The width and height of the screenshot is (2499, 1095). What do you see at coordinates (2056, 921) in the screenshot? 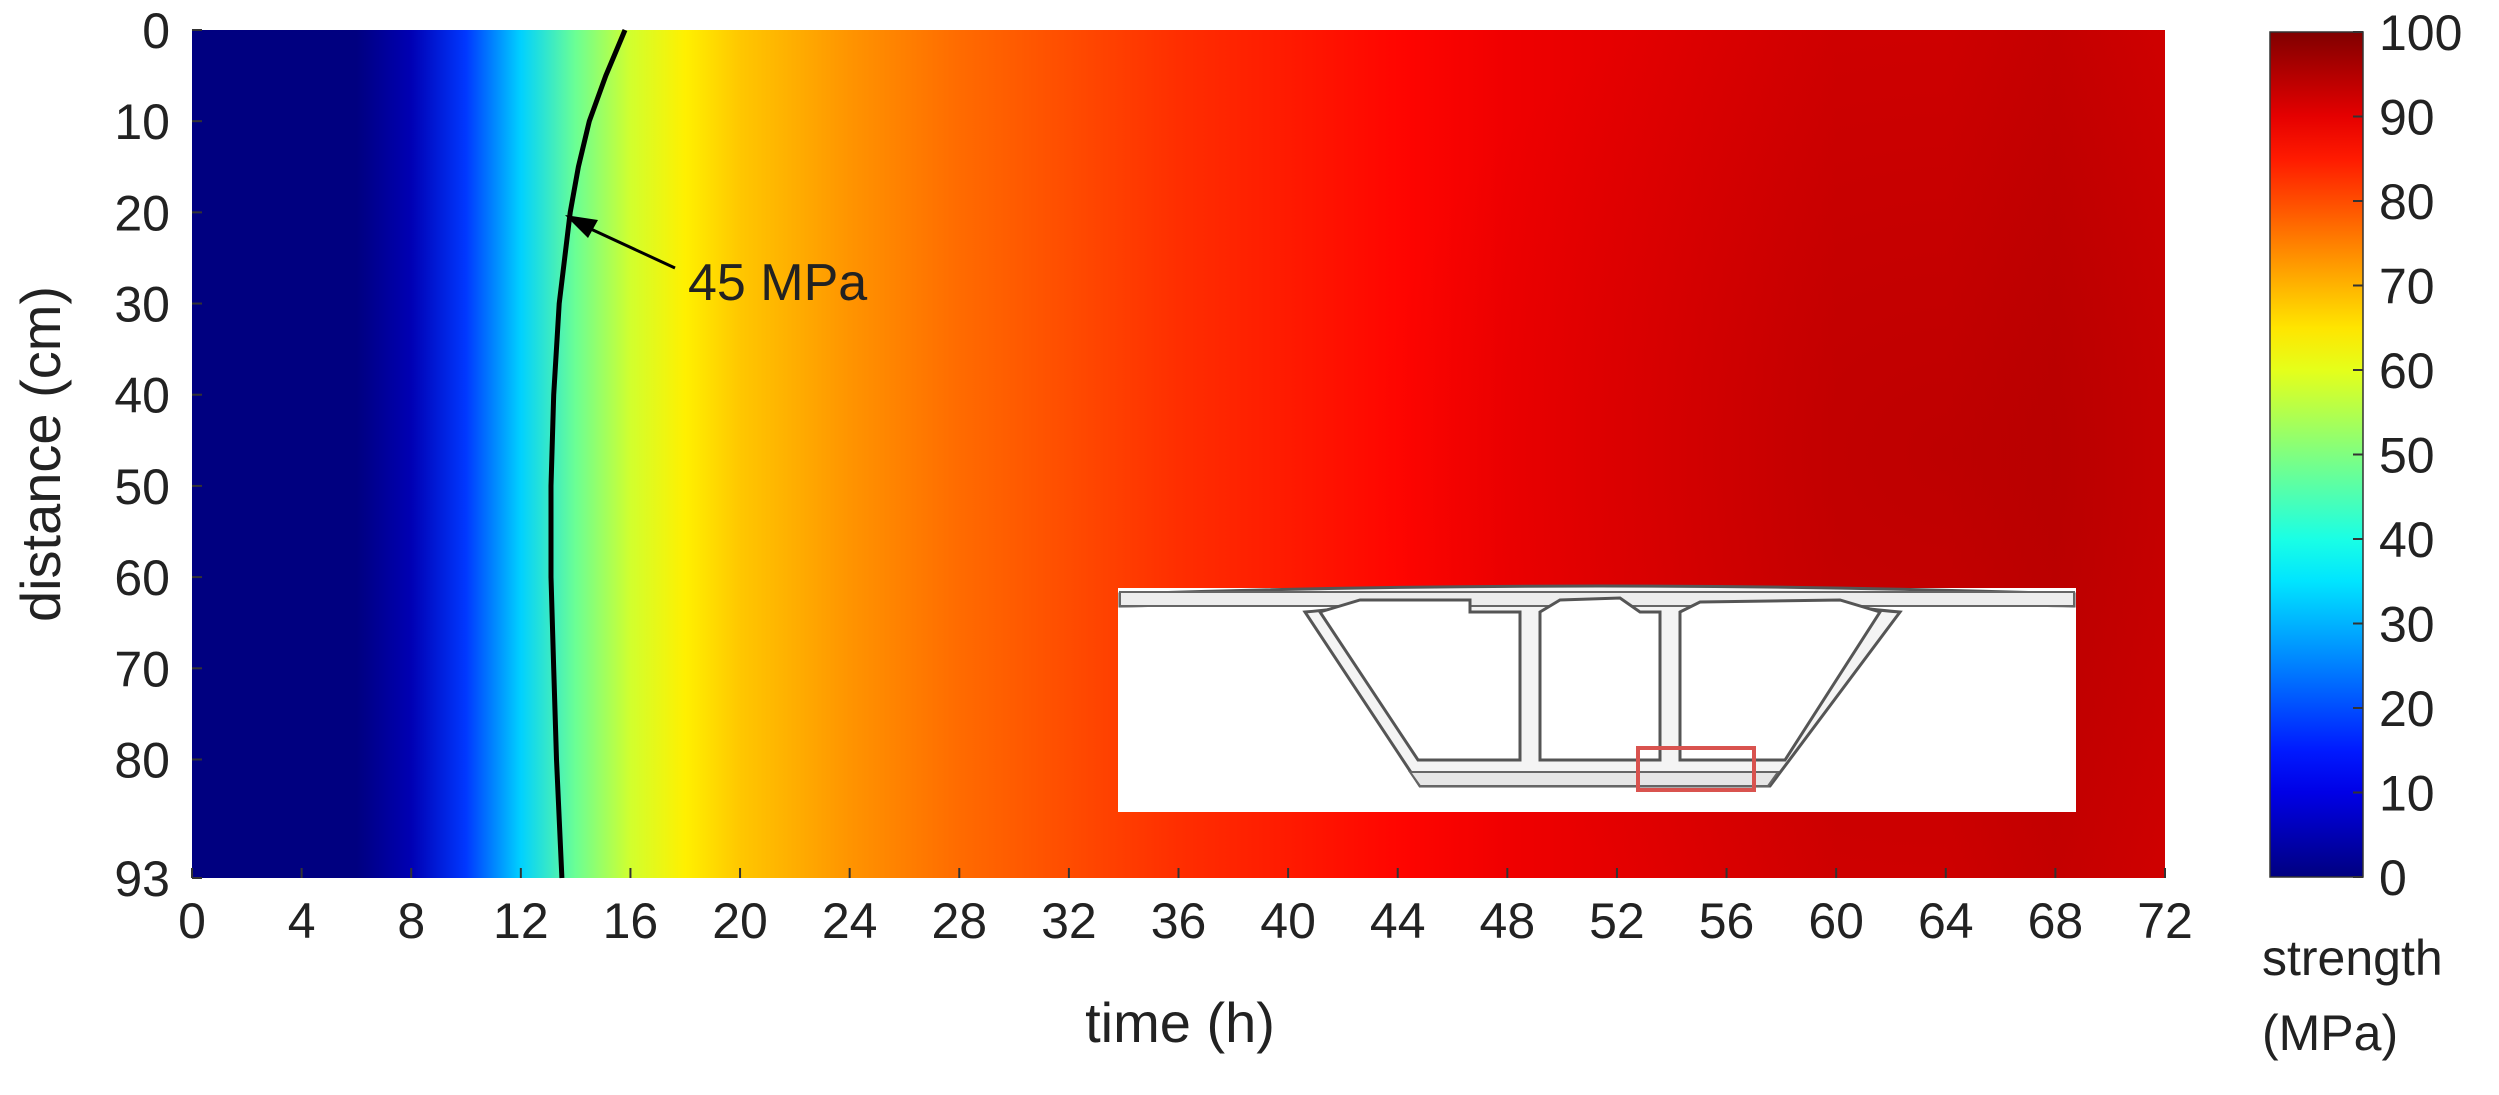
I see `x-tick-label: 68` at bounding box center [2056, 921].